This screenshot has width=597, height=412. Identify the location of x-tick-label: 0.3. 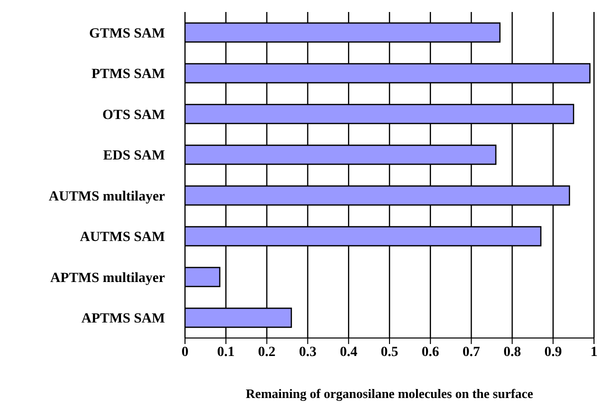
(307, 352).